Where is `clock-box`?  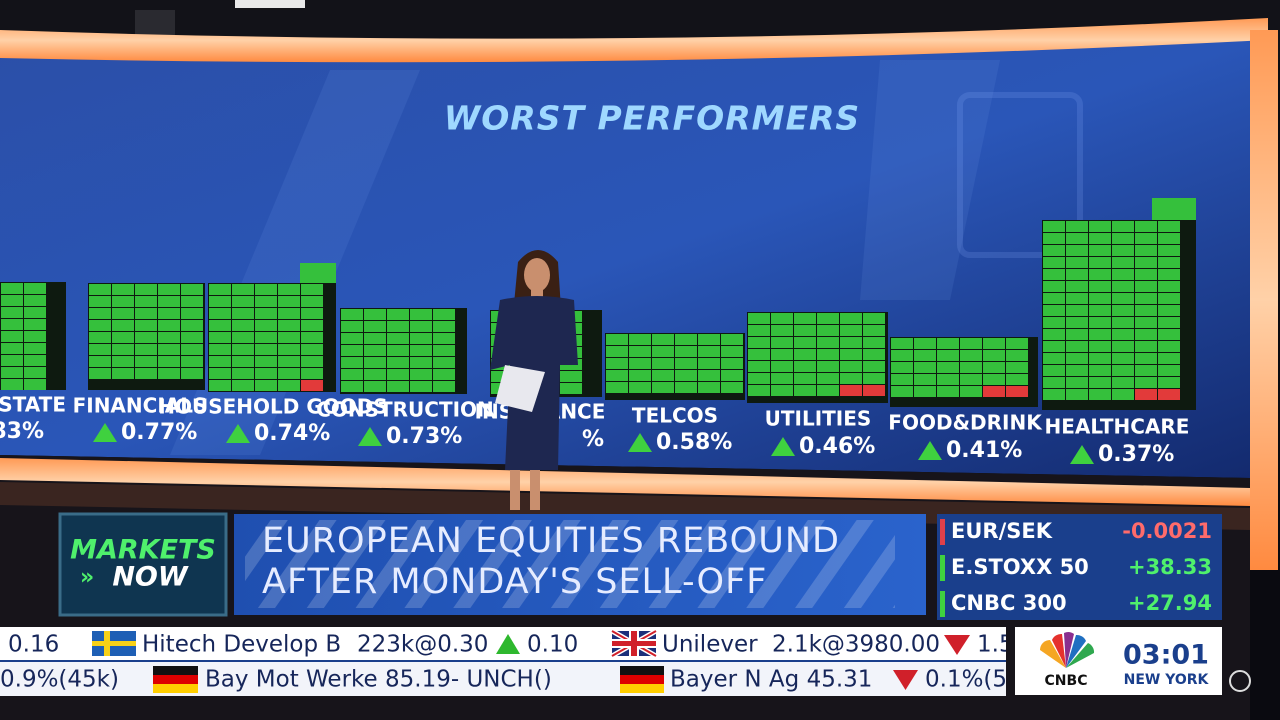 clock-box is located at coordinates (1118, 661).